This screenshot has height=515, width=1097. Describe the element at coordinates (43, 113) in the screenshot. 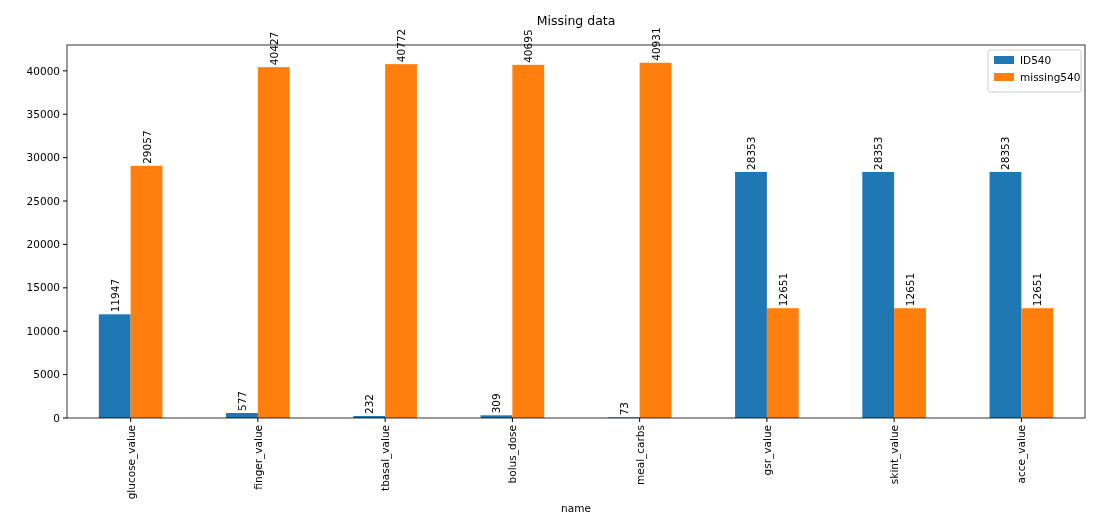

I see `y-tick-label: 35000` at that location.